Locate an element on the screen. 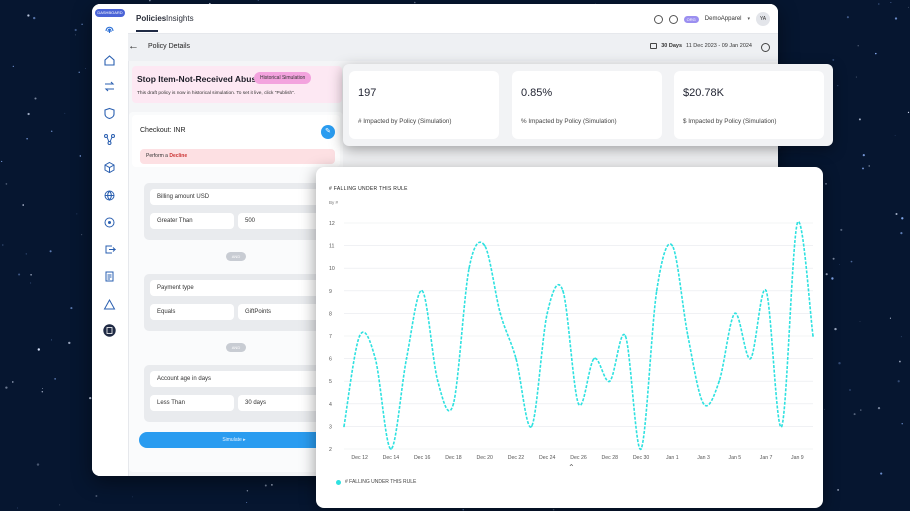  condition-field: Billing amount USD is located at coordinates (245, 197).